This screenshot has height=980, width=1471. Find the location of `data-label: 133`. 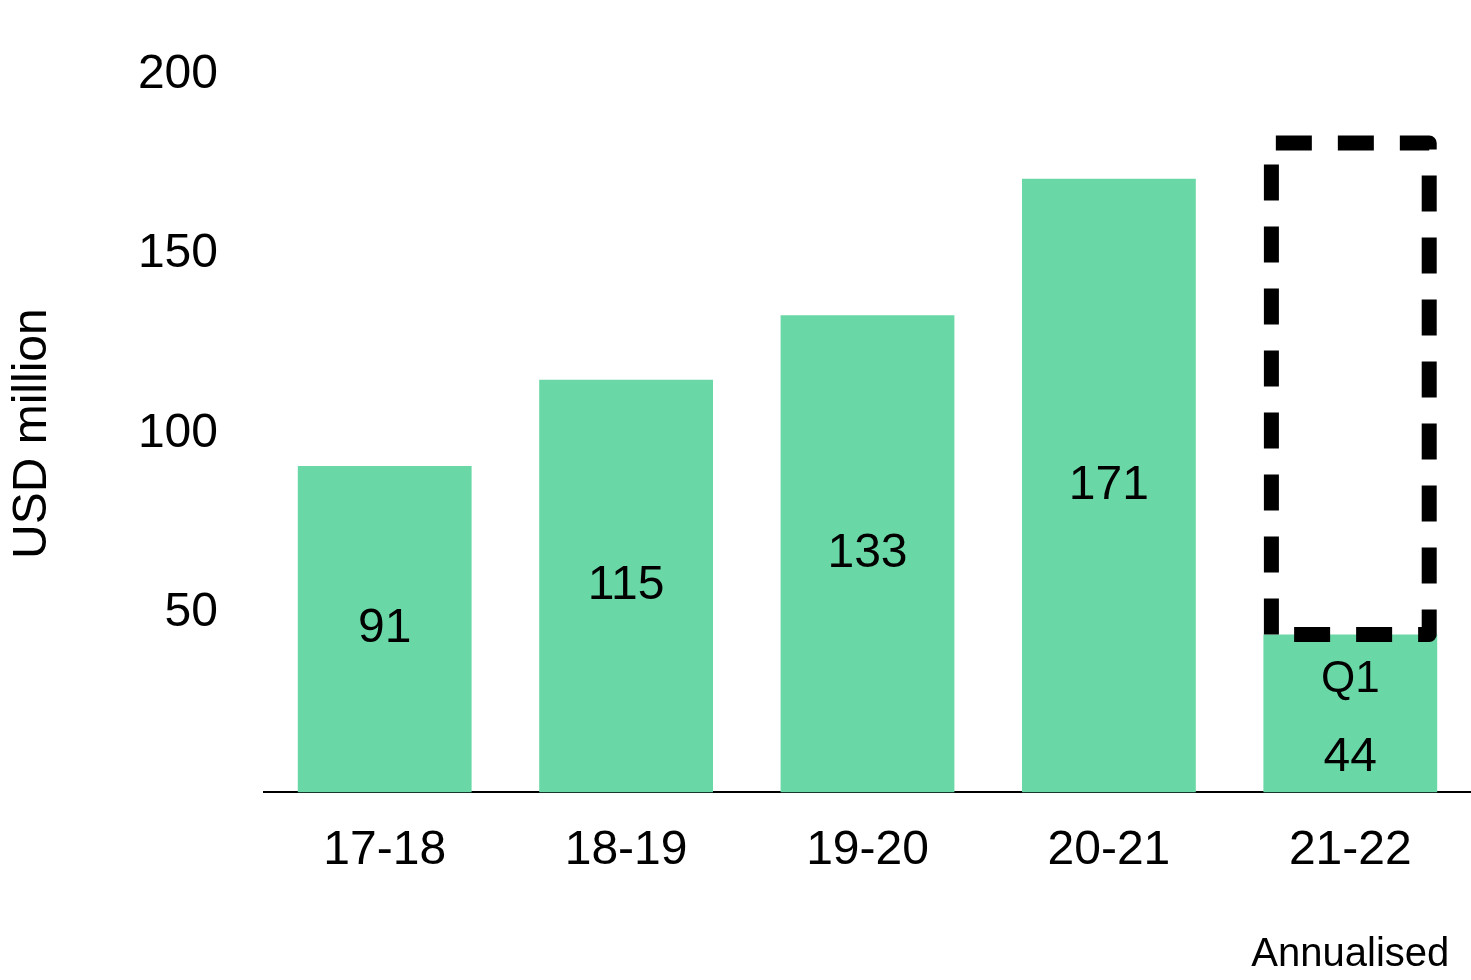

data-label: 133 is located at coordinates (867, 551).